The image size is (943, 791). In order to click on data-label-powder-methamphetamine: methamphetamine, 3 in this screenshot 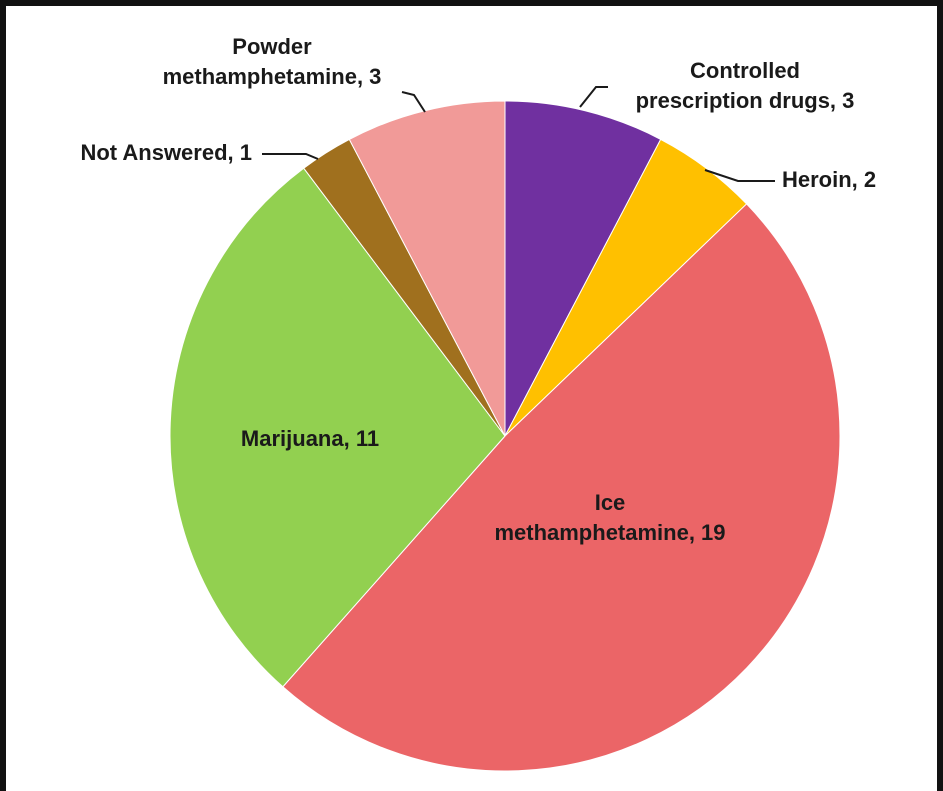, I will do `click(272, 76)`.